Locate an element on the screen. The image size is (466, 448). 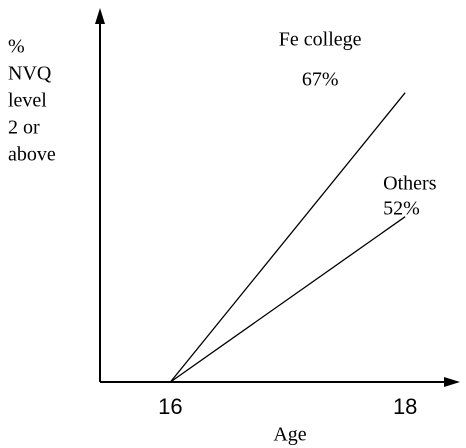
x-axis-arrow is located at coordinates (452, 382).